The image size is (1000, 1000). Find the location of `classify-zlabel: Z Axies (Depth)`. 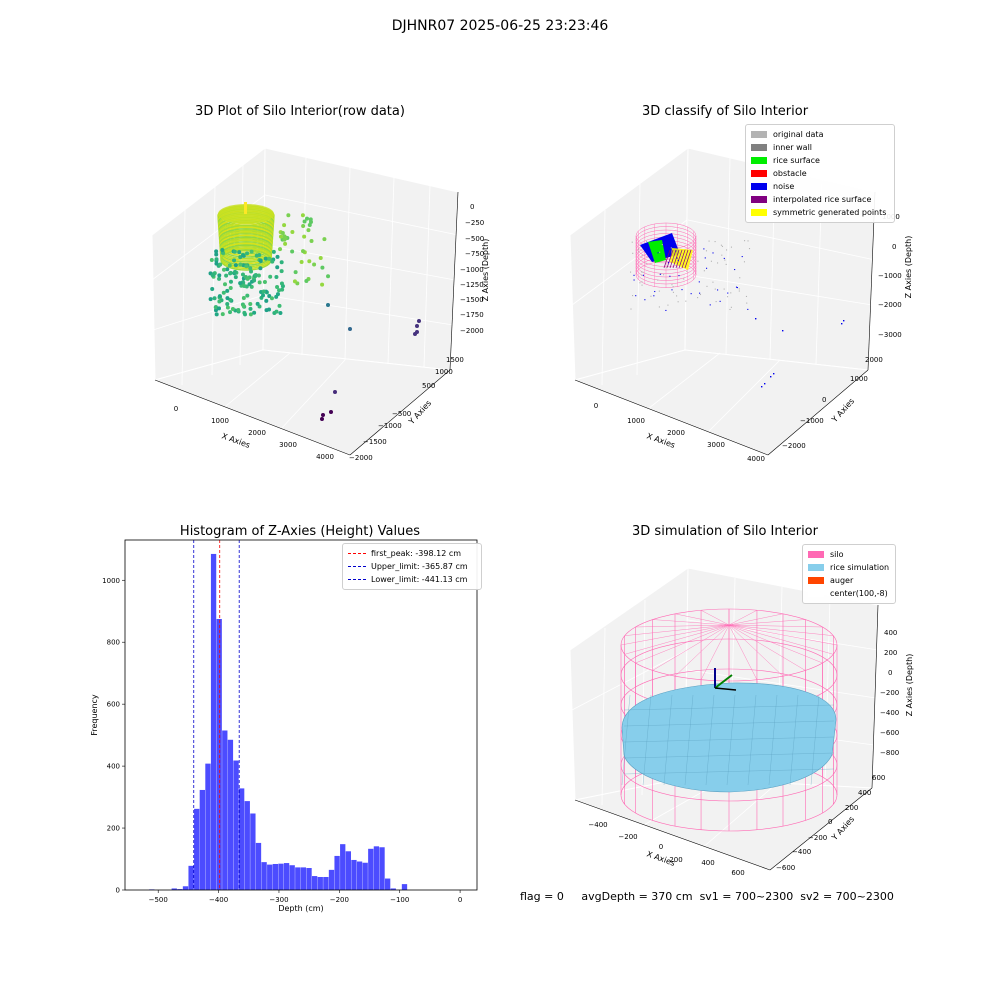

classify-zlabel: Z Axies (Depth) is located at coordinates (908, 267).